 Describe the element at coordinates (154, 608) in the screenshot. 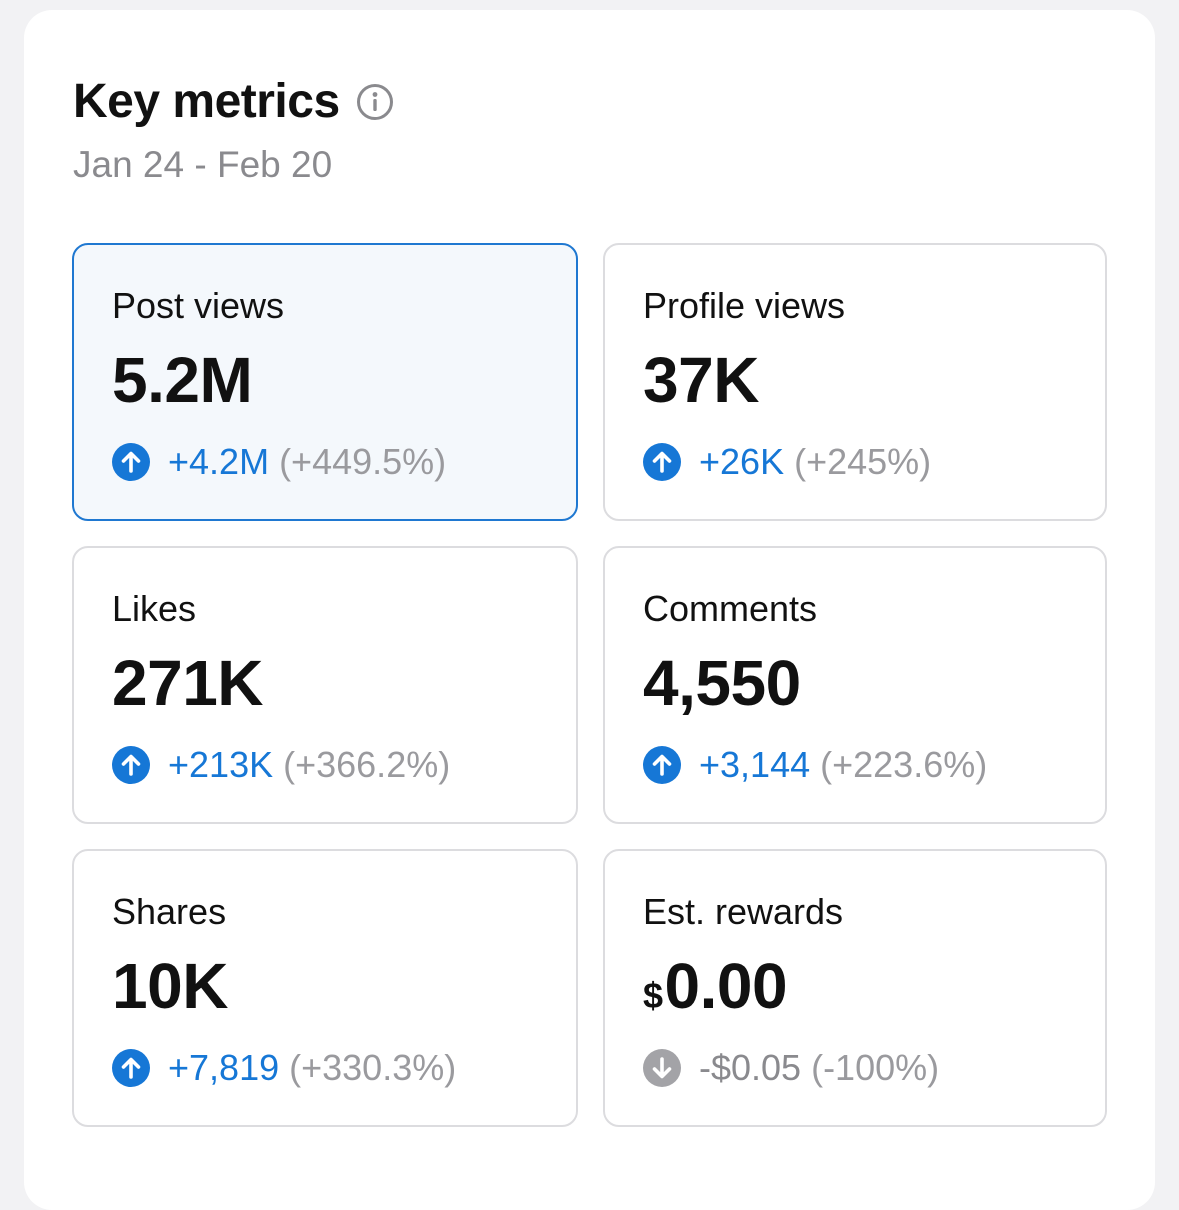

I see `metric-label: Likes` at that location.